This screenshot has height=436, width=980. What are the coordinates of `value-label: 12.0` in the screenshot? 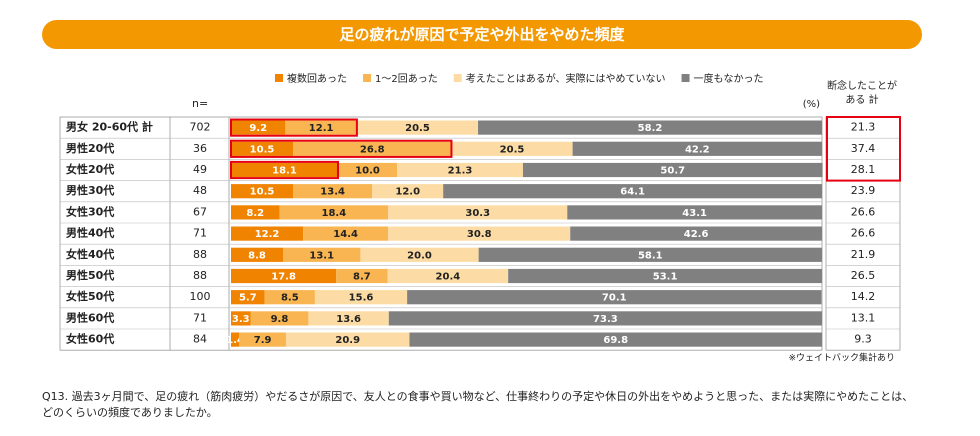 It's located at (407, 192).